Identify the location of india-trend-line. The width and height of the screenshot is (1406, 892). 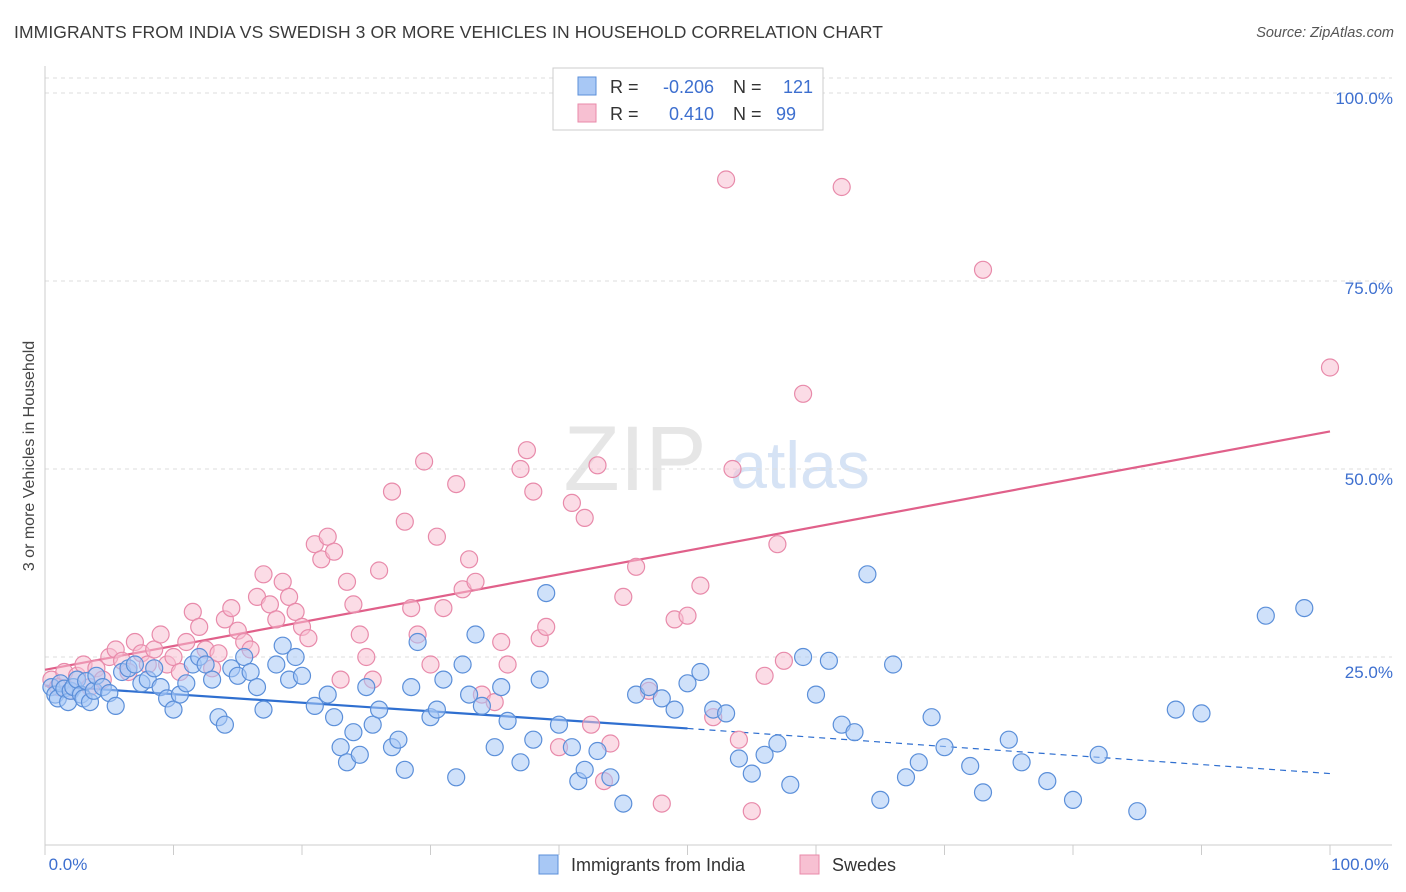
(366, 707).